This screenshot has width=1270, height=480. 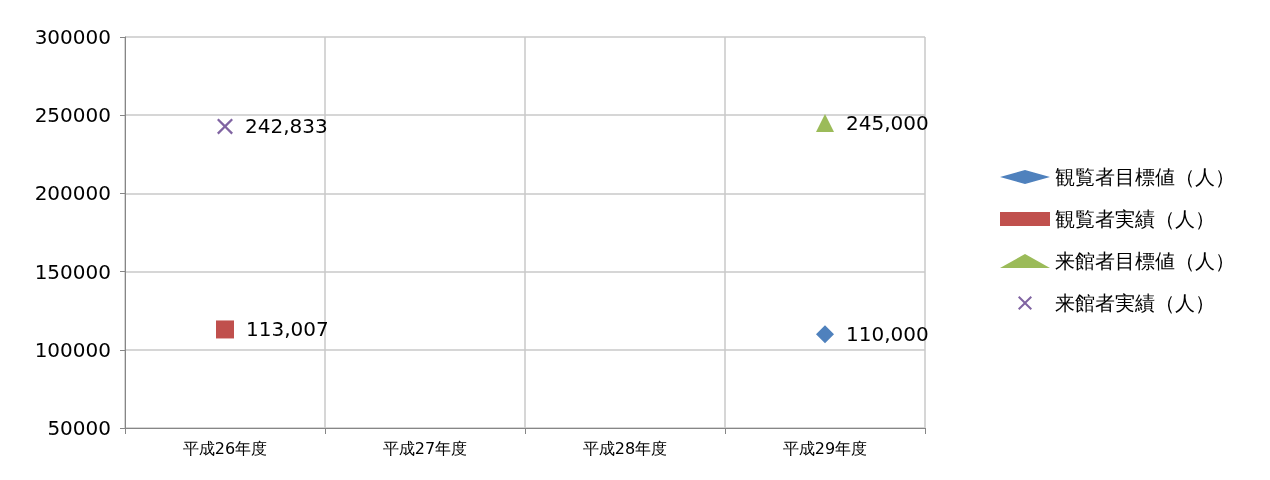 What do you see at coordinates (286, 126) in the screenshot?
I see `data-label: 242,833` at bounding box center [286, 126].